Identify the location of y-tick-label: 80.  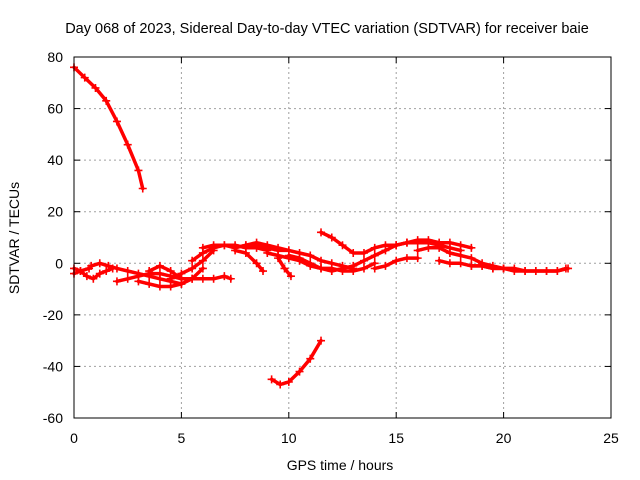
(55, 57).